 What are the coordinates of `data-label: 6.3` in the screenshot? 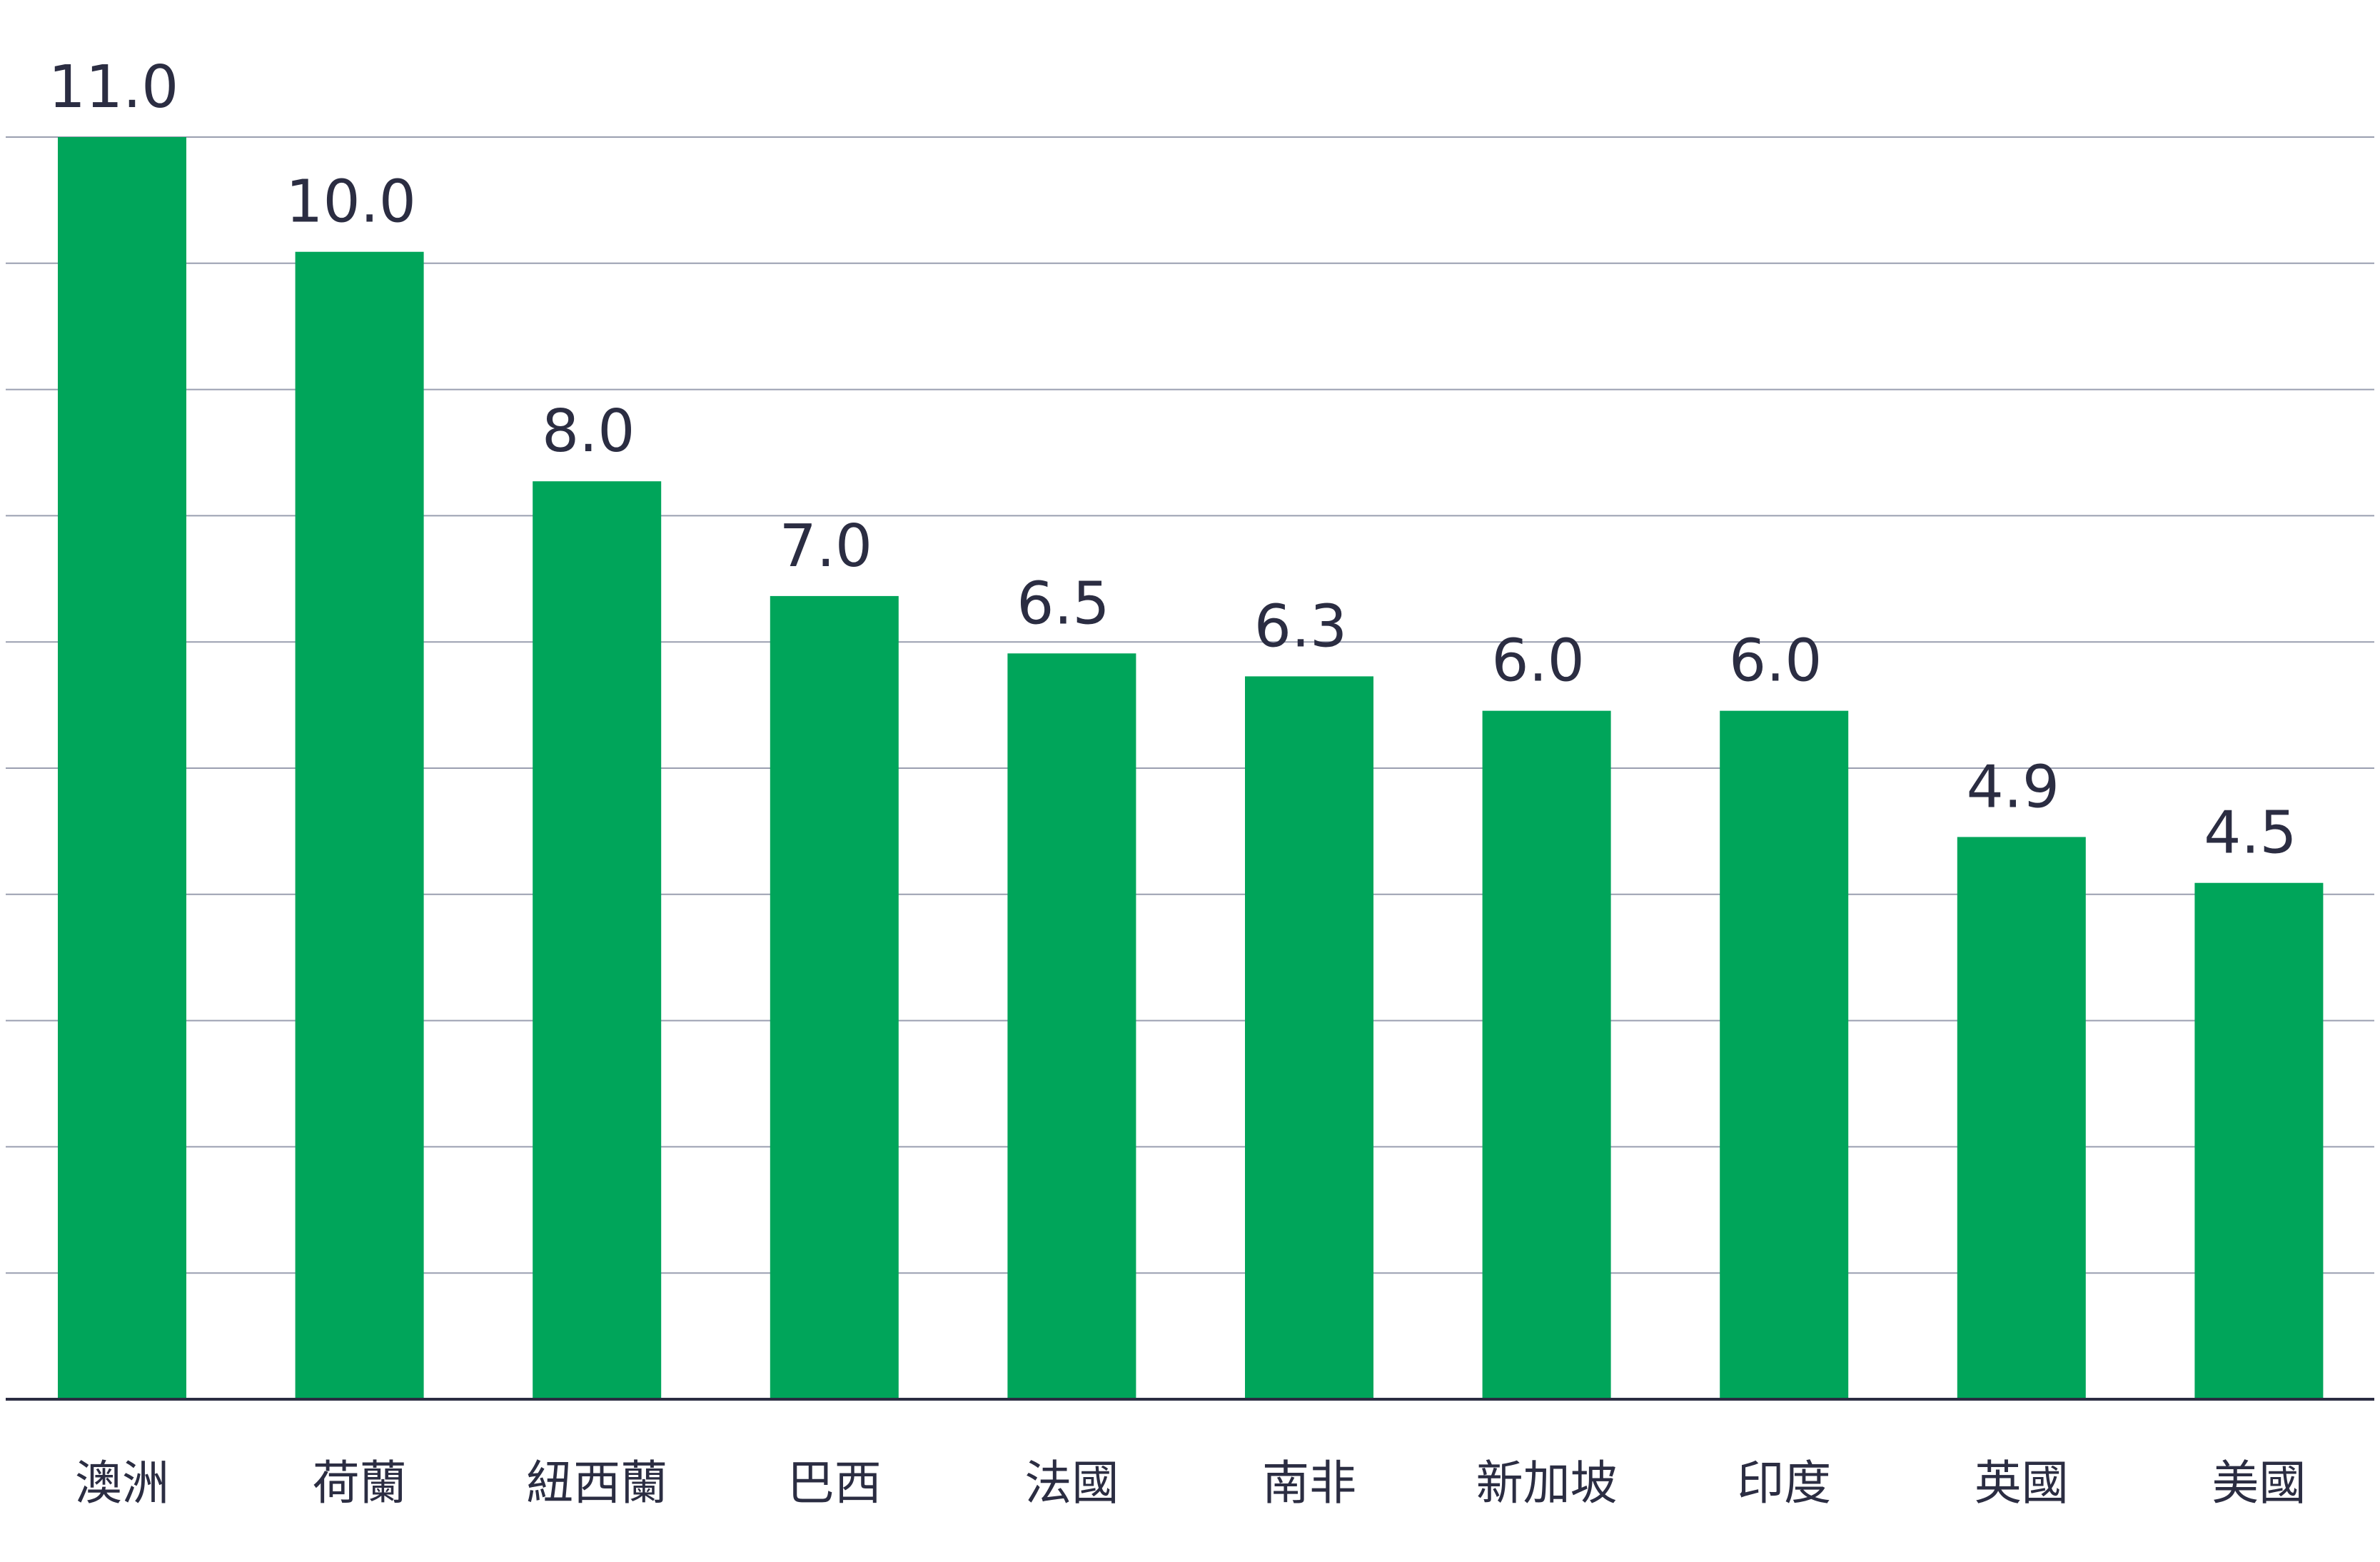 It's located at (1300, 626).